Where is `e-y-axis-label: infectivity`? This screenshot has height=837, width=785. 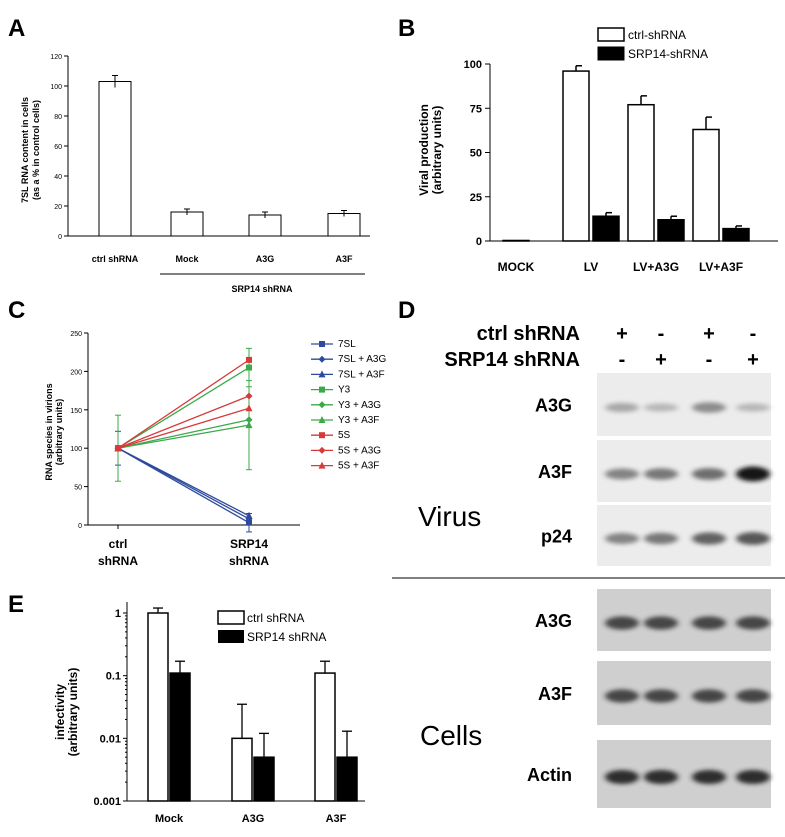
e-y-axis-label: infectivity is located at coordinates (60, 712).